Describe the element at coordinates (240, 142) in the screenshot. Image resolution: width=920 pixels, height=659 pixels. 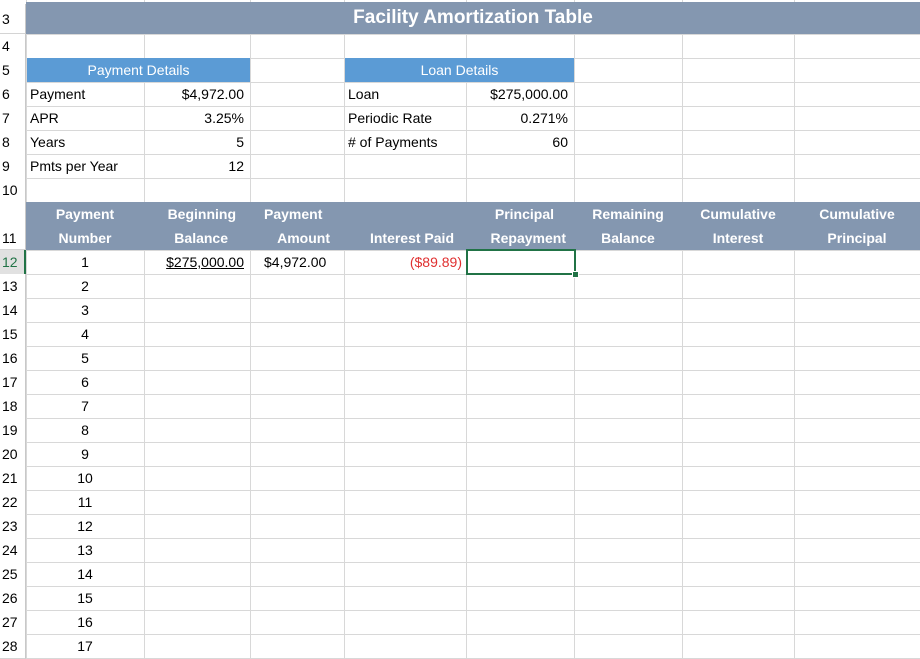
I see `years-value: 5` at that location.